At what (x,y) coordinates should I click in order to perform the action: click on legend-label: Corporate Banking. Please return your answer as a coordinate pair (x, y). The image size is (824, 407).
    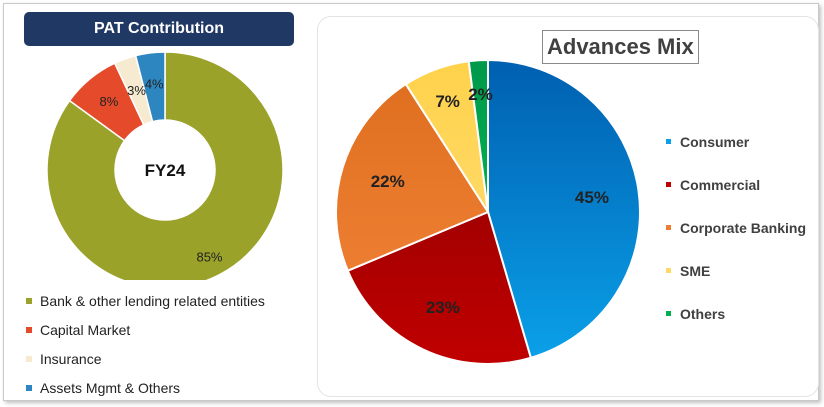
    Looking at the image, I should click on (743, 227).